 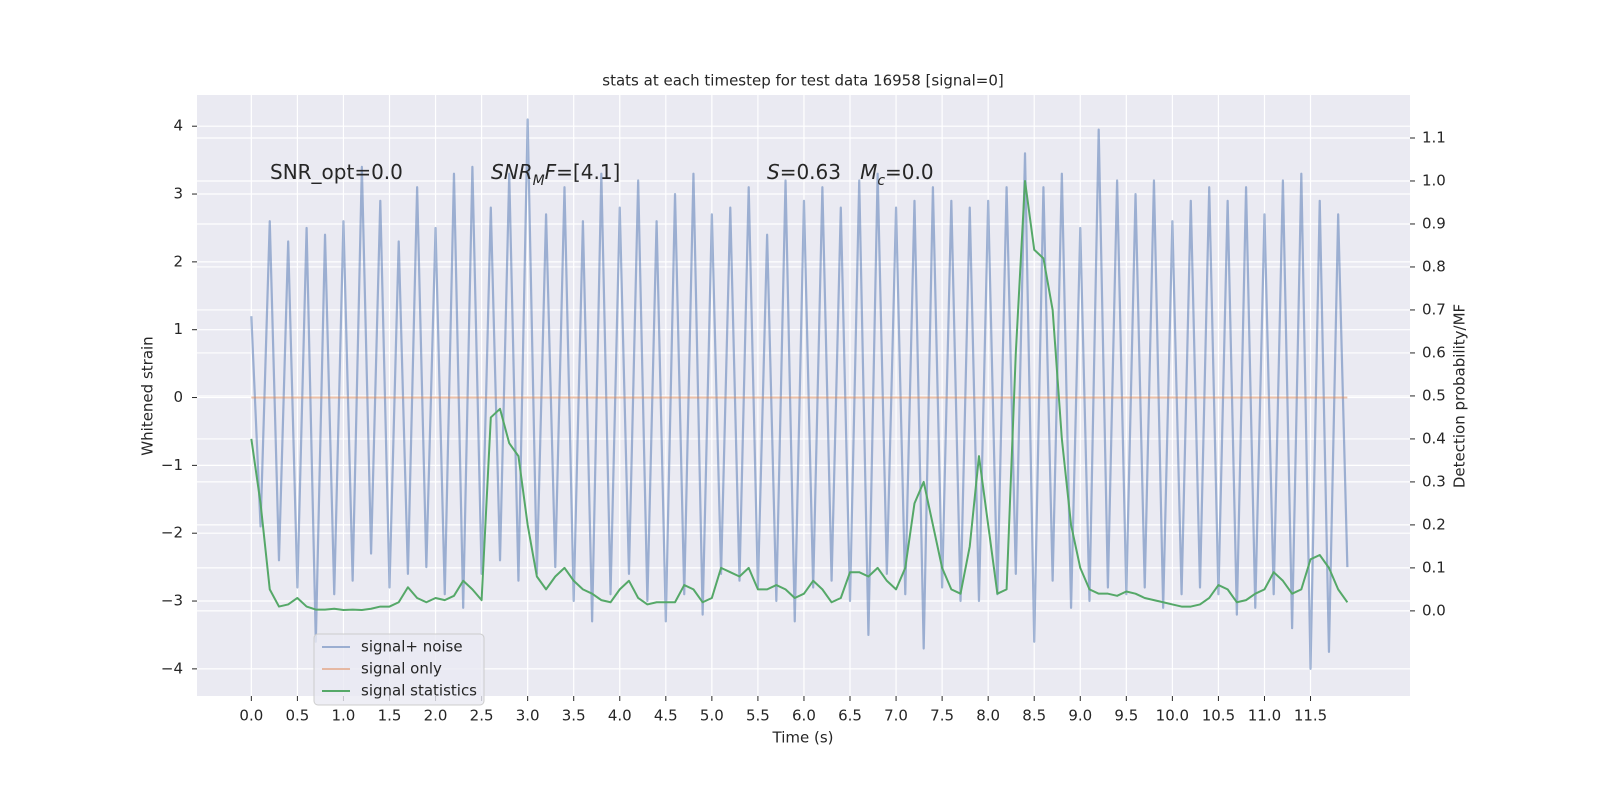 I want to click on y-tick-label: −4, so click(x=172, y=668).